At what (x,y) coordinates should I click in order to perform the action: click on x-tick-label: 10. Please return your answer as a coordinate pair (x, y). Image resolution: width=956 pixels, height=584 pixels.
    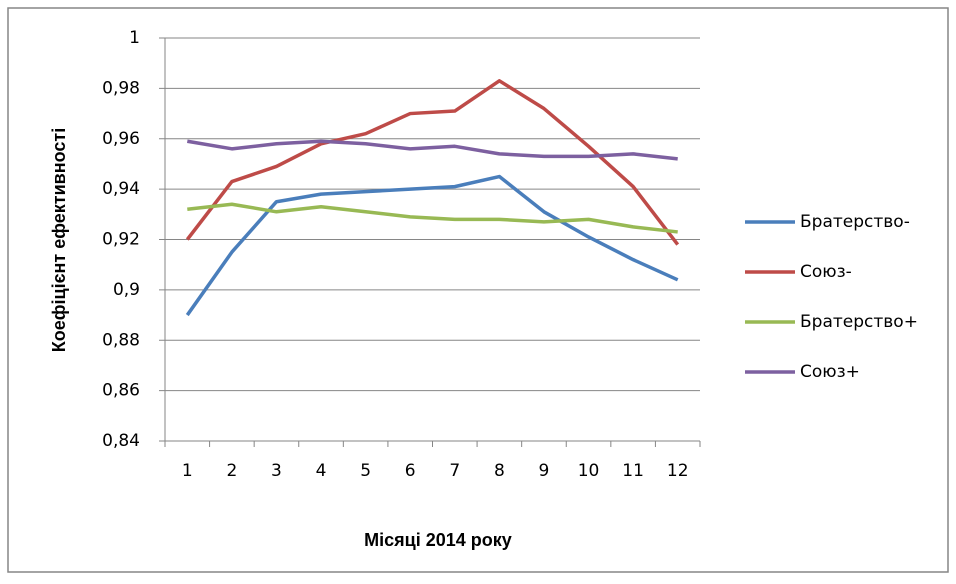
    Looking at the image, I should click on (589, 471).